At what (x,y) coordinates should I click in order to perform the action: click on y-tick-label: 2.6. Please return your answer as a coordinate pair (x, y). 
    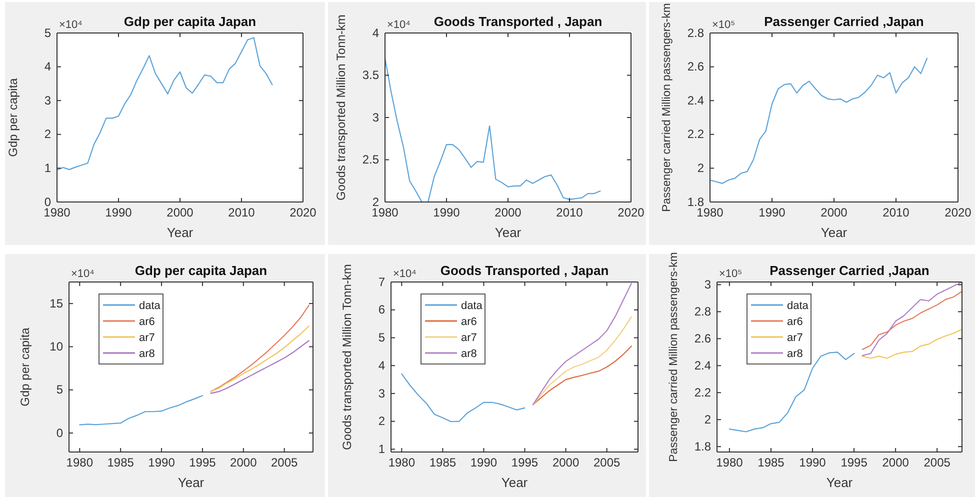
    Looking at the image, I should click on (695, 67).